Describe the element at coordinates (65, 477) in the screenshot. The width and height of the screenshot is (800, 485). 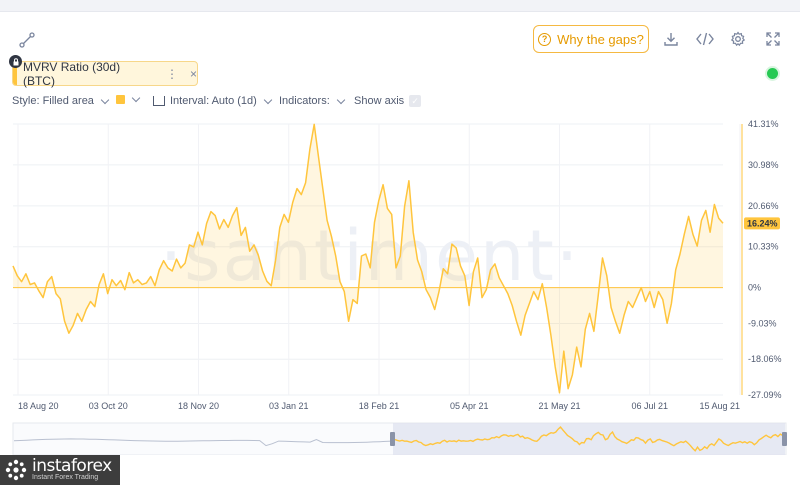
I see `brand-tagline: Instant Forex Trading` at that location.